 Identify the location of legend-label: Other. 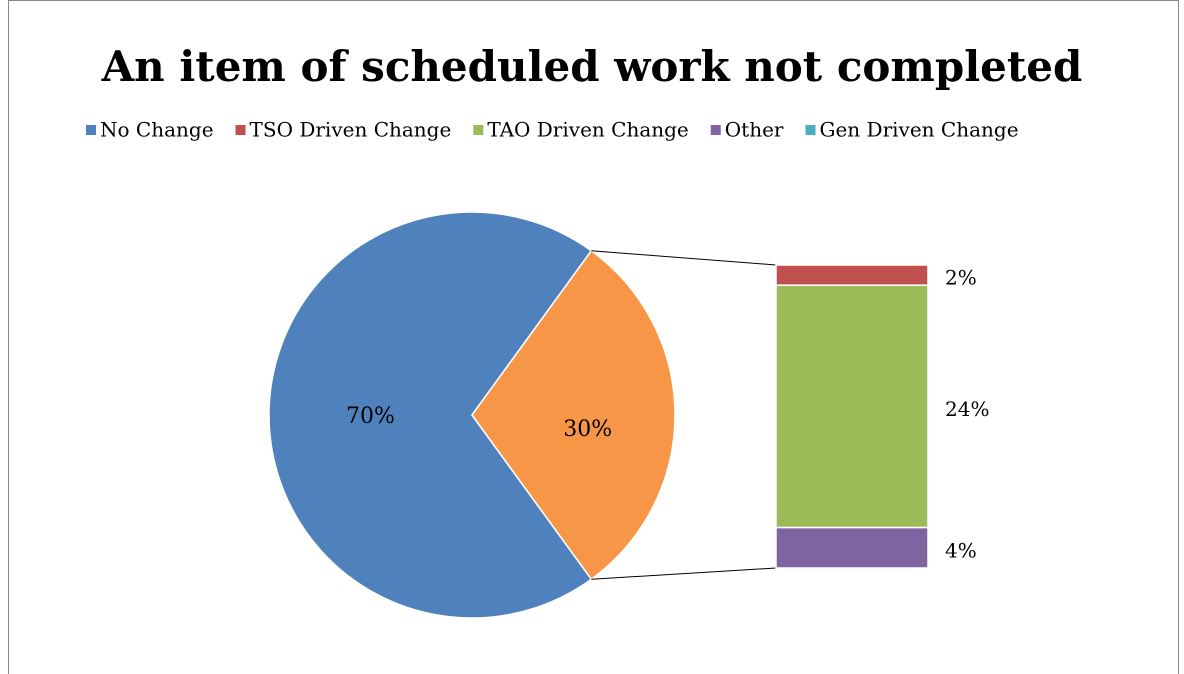
(754, 130).